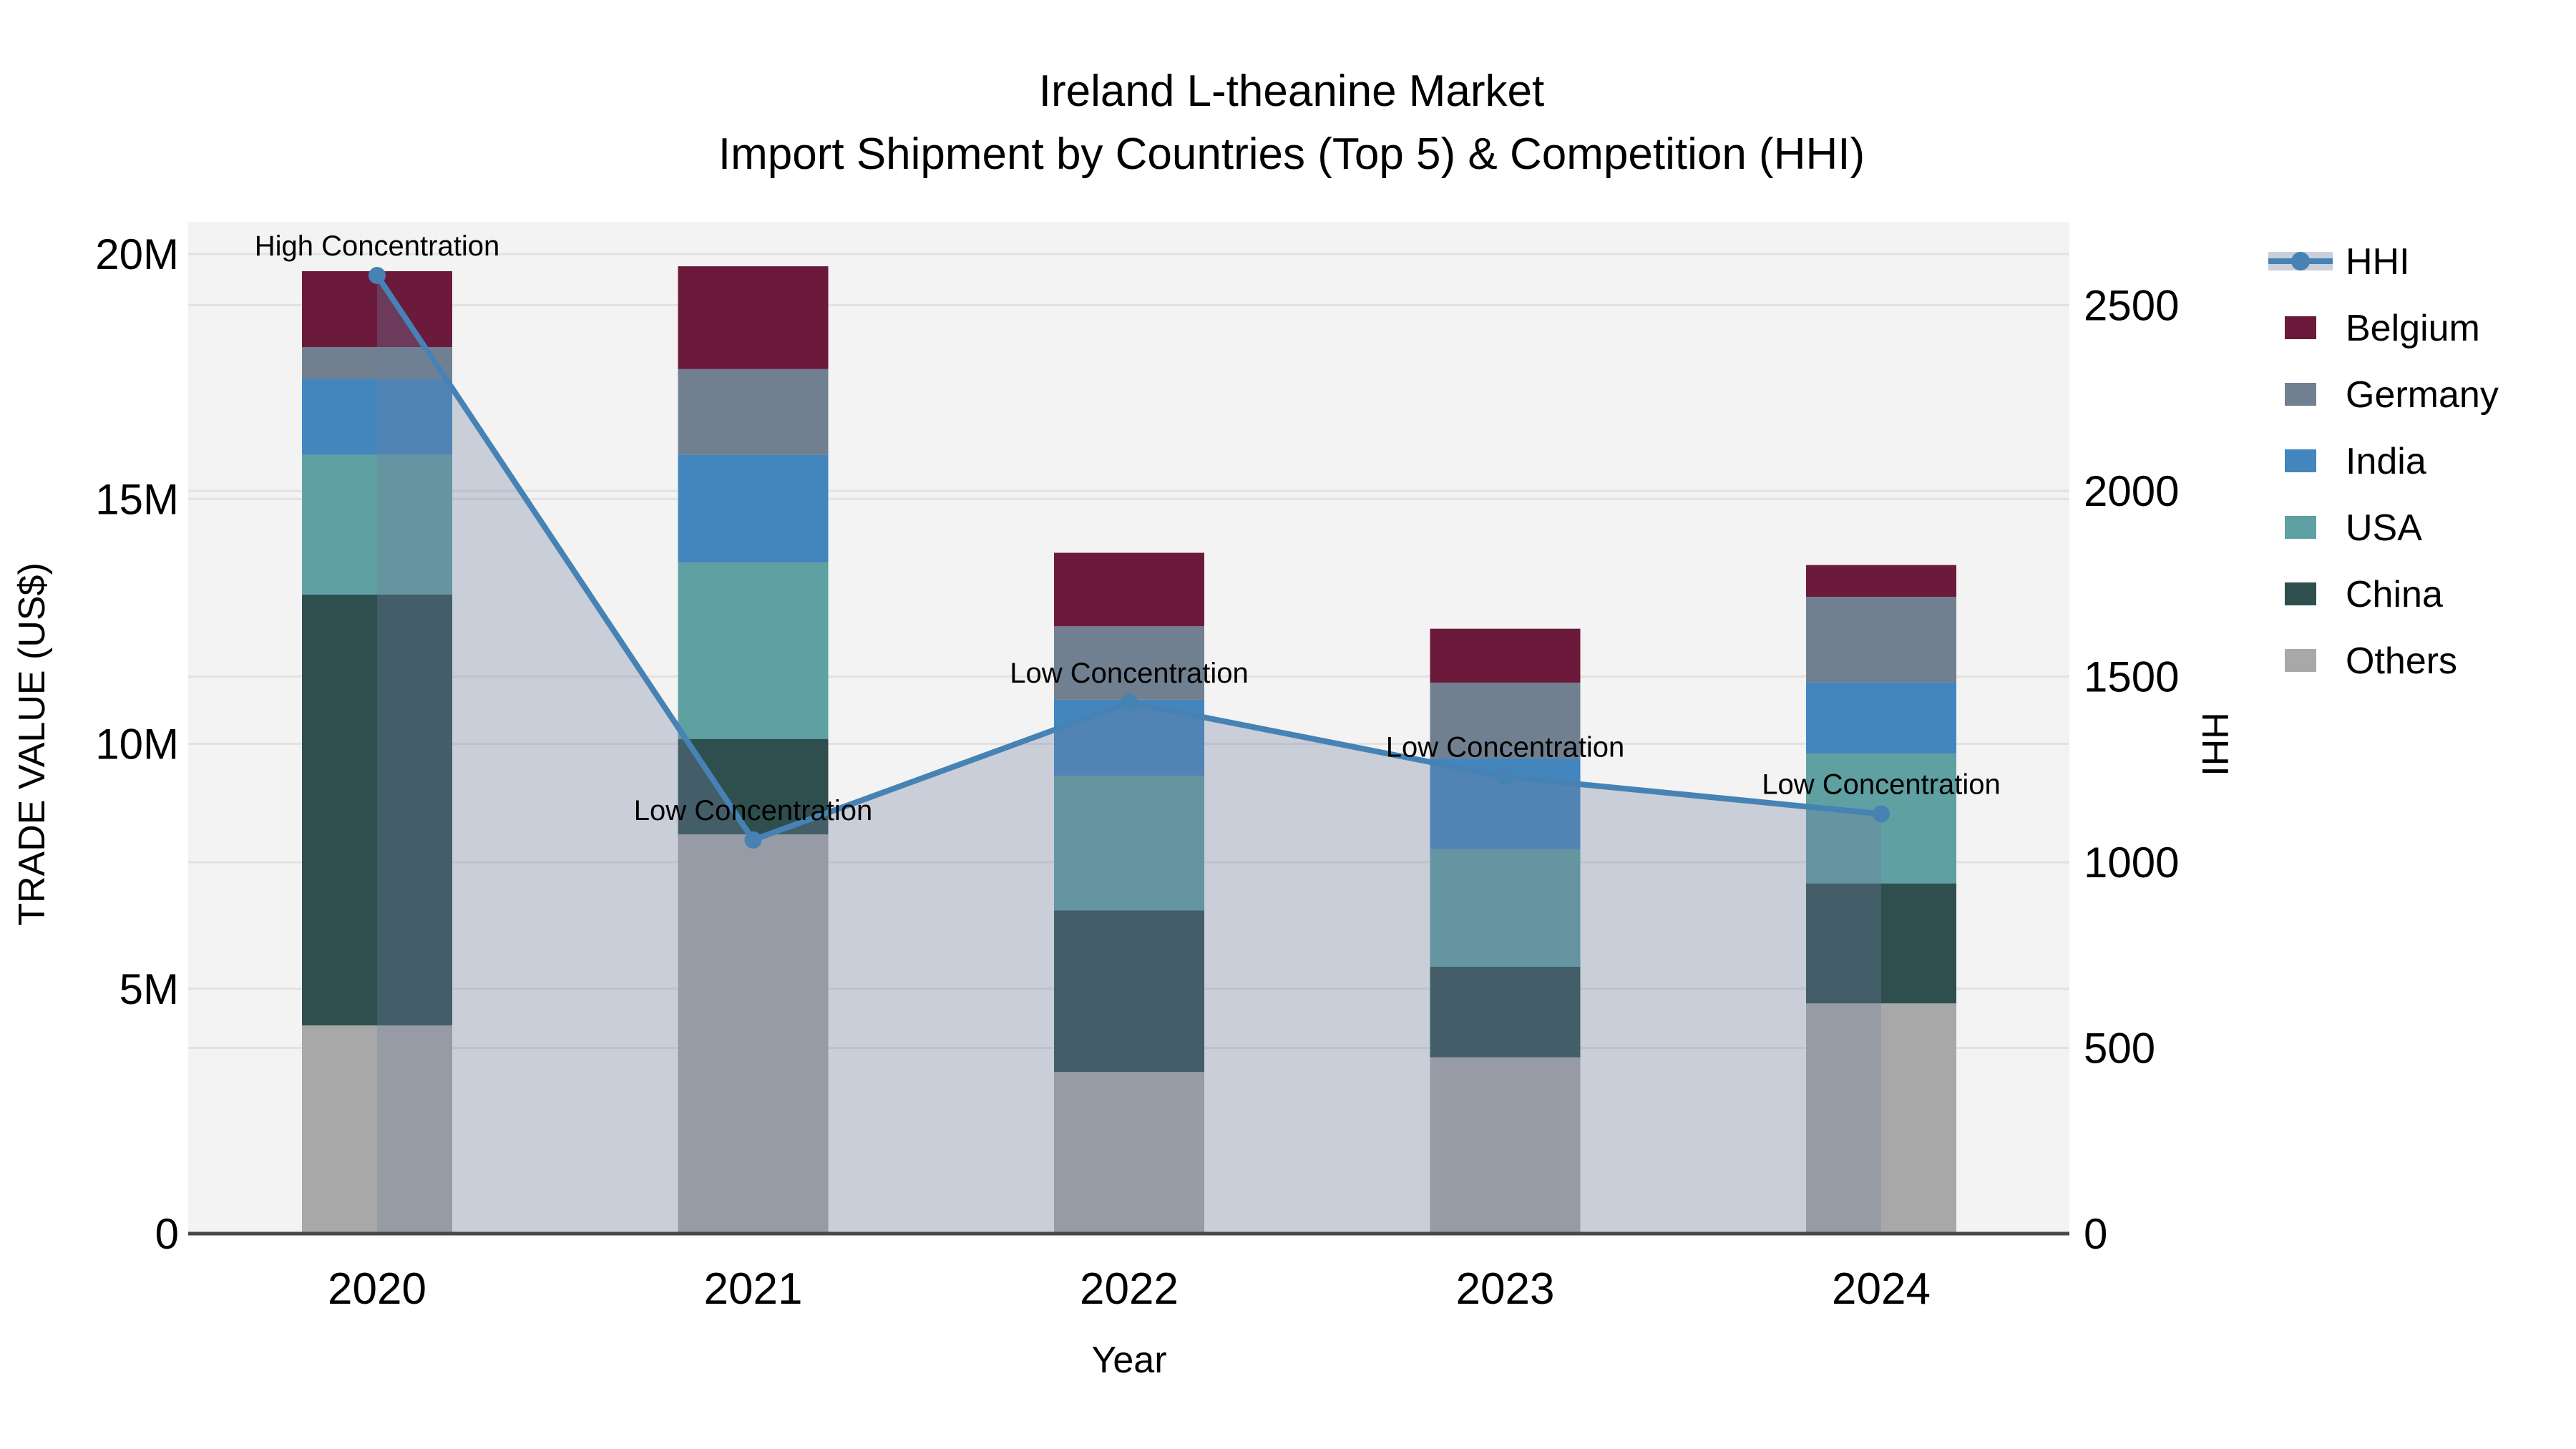 The width and height of the screenshot is (2576, 1449). I want to click on y-left-tick-20M: 20M, so click(137, 254).